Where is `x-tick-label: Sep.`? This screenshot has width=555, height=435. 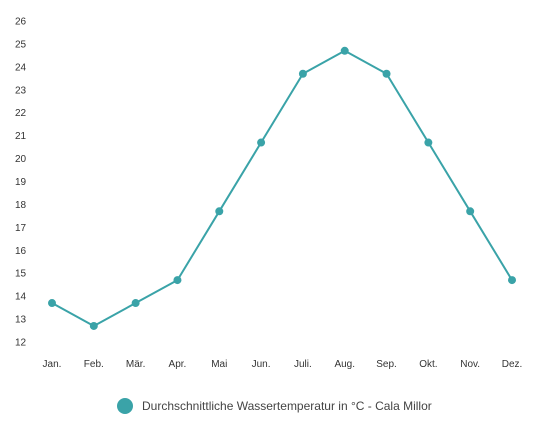
x-tick-label: Sep. is located at coordinates (386, 364).